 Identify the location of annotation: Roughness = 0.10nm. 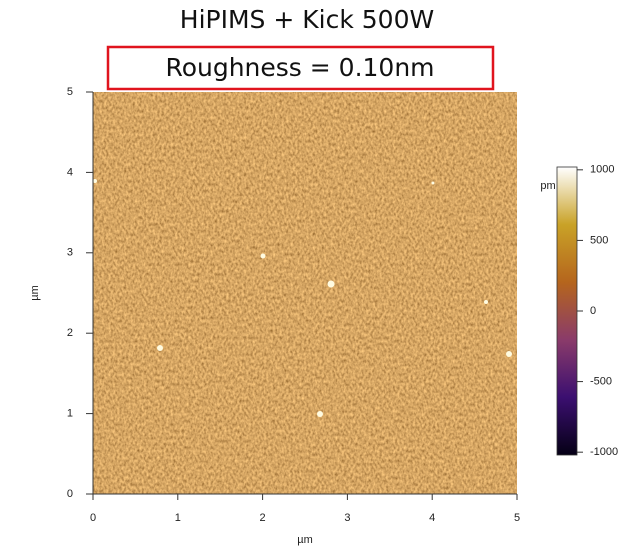
(299, 67).